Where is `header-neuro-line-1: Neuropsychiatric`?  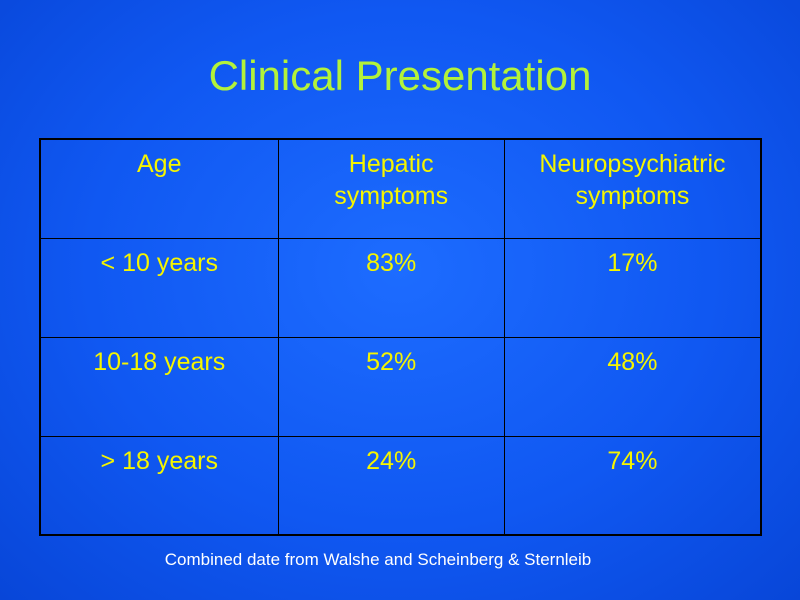 header-neuro-line-1: Neuropsychiatric is located at coordinates (632, 164).